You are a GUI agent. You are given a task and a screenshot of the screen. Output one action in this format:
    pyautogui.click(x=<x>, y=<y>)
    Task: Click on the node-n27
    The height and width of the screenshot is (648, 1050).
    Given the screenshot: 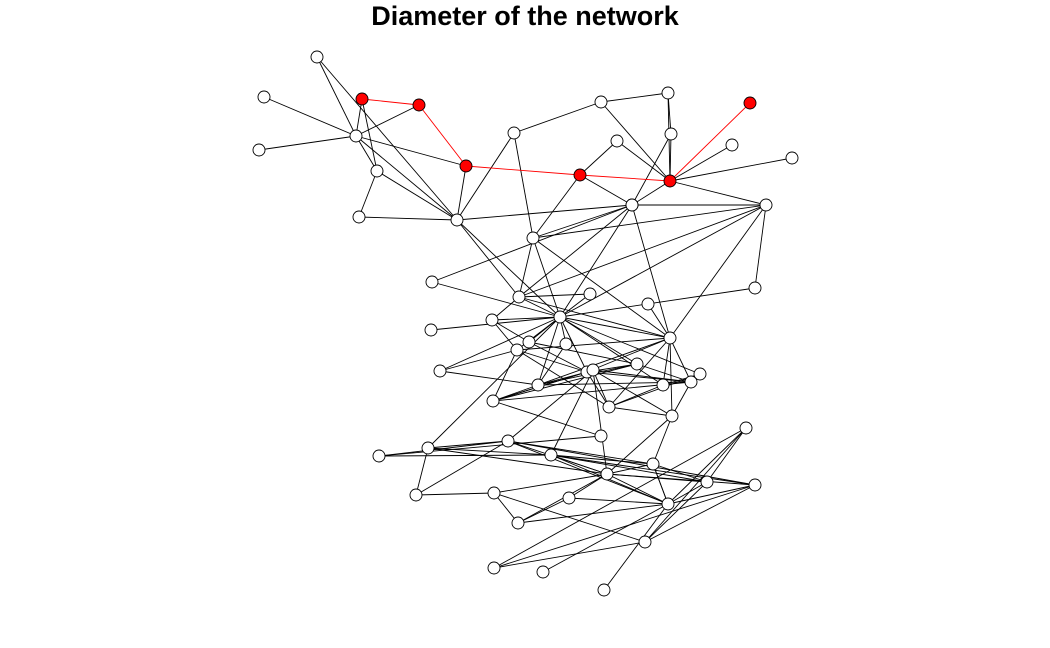 What is the action you would take?
    pyautogui.click(x=590, y=294)
    